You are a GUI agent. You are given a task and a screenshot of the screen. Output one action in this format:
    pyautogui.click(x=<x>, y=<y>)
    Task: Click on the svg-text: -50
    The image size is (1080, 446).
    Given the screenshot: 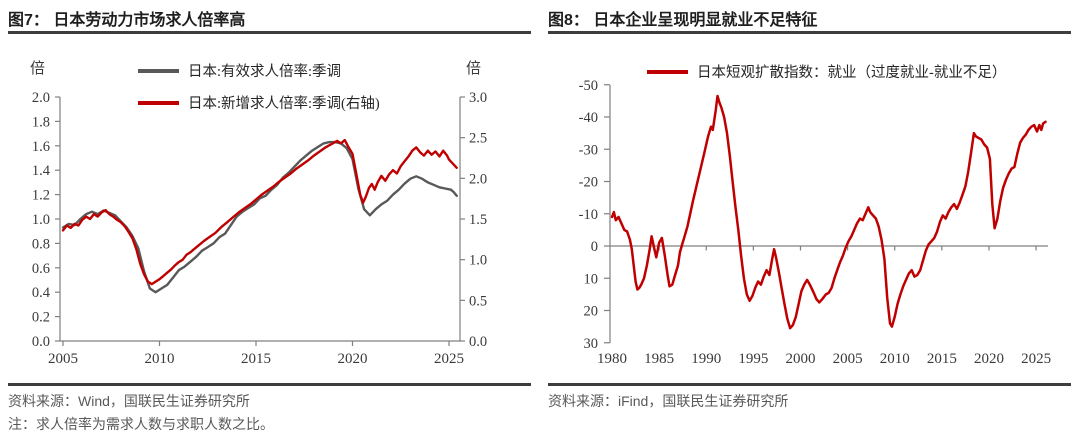 What is the action you would take?
    pyautogui.click(x=588, y=86)
    